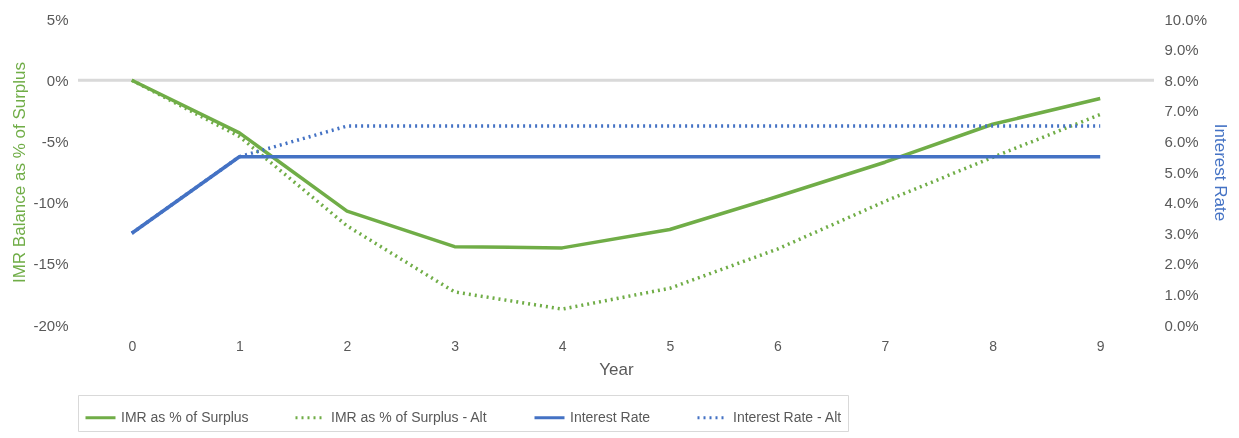 The image size is (1239, 438). What do you see at coordinates (51, 325) in the screenshot?
I see `y-tick-label: -20%` at bounding box center [51, 325].